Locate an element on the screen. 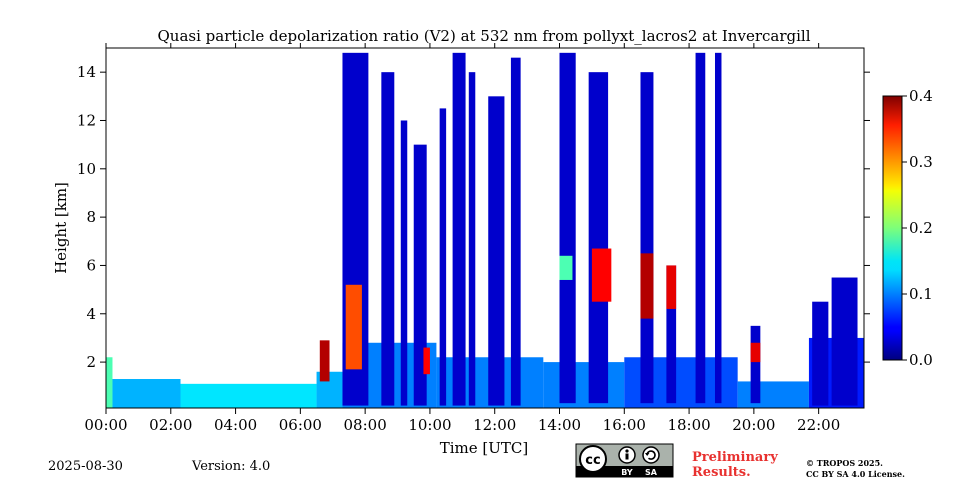 This screenshot has height=480, width=960. colorbar-tick-label-3: 0.3 is located at coordinates (921, 162).